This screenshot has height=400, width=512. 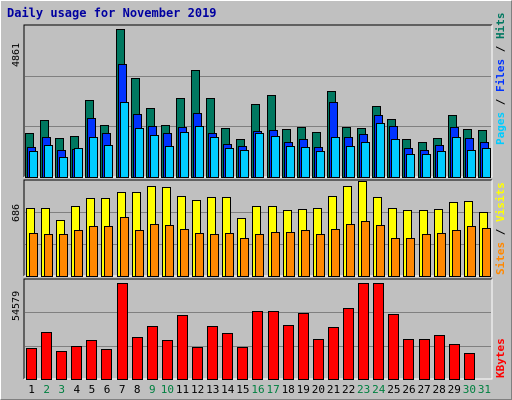 I want to click on day-label-19: 19, so click(x=303, y=389).